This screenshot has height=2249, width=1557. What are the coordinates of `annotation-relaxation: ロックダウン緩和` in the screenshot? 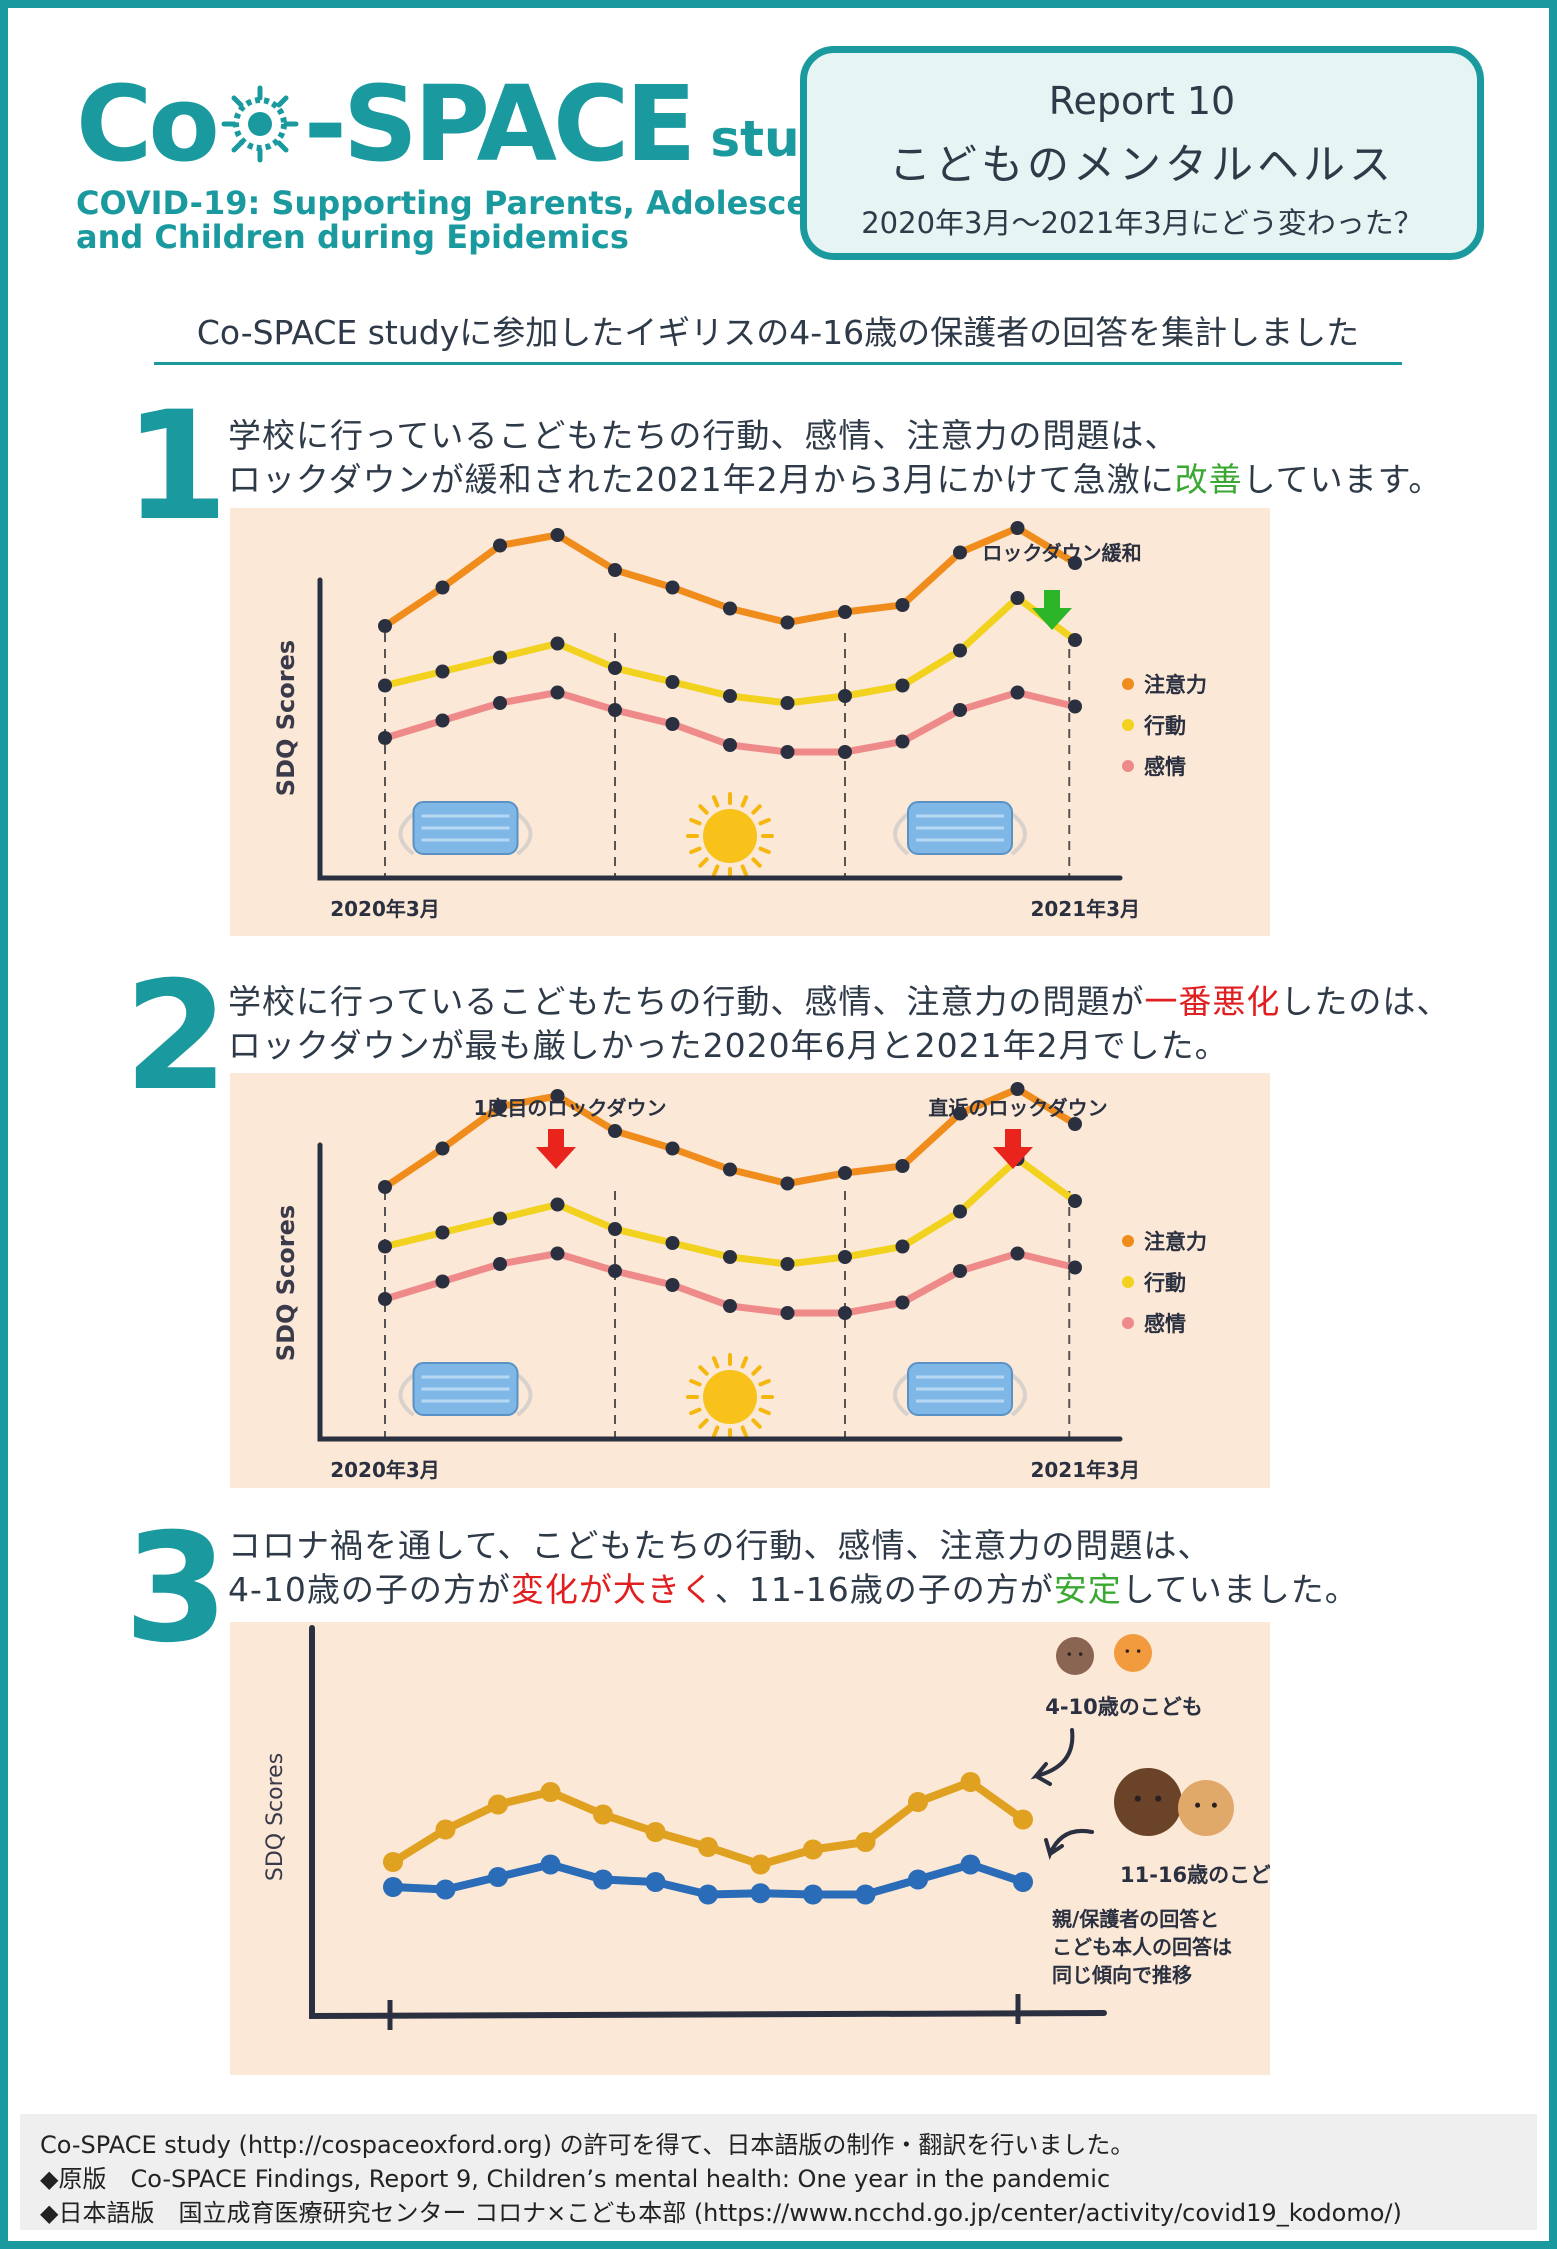 It's located at (1061, 553).